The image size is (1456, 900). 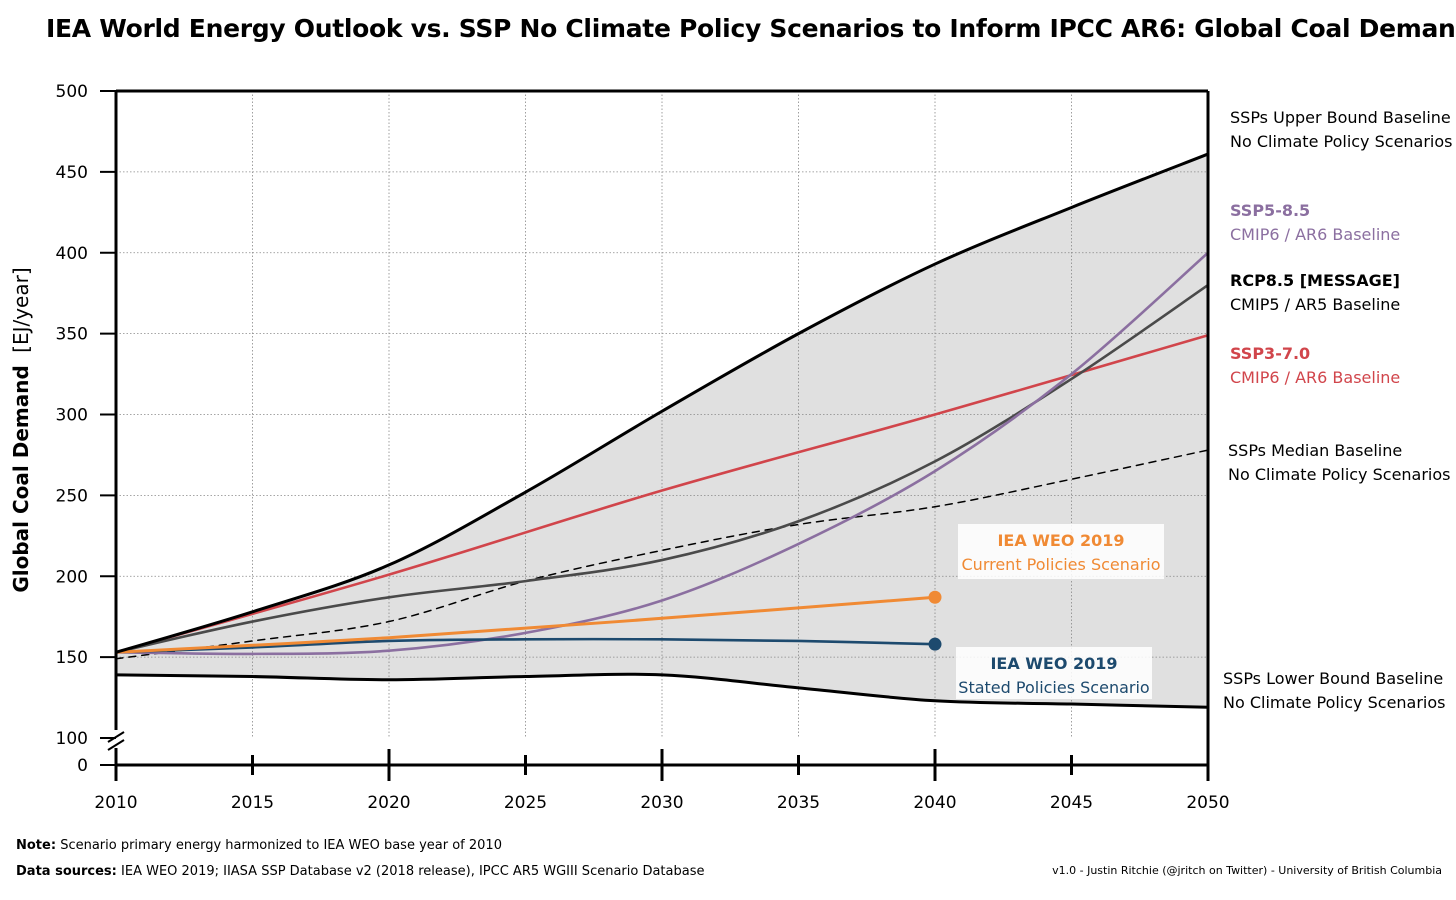 I want to click on annotation-box-weo_sps, so click(x=1054, y=673).